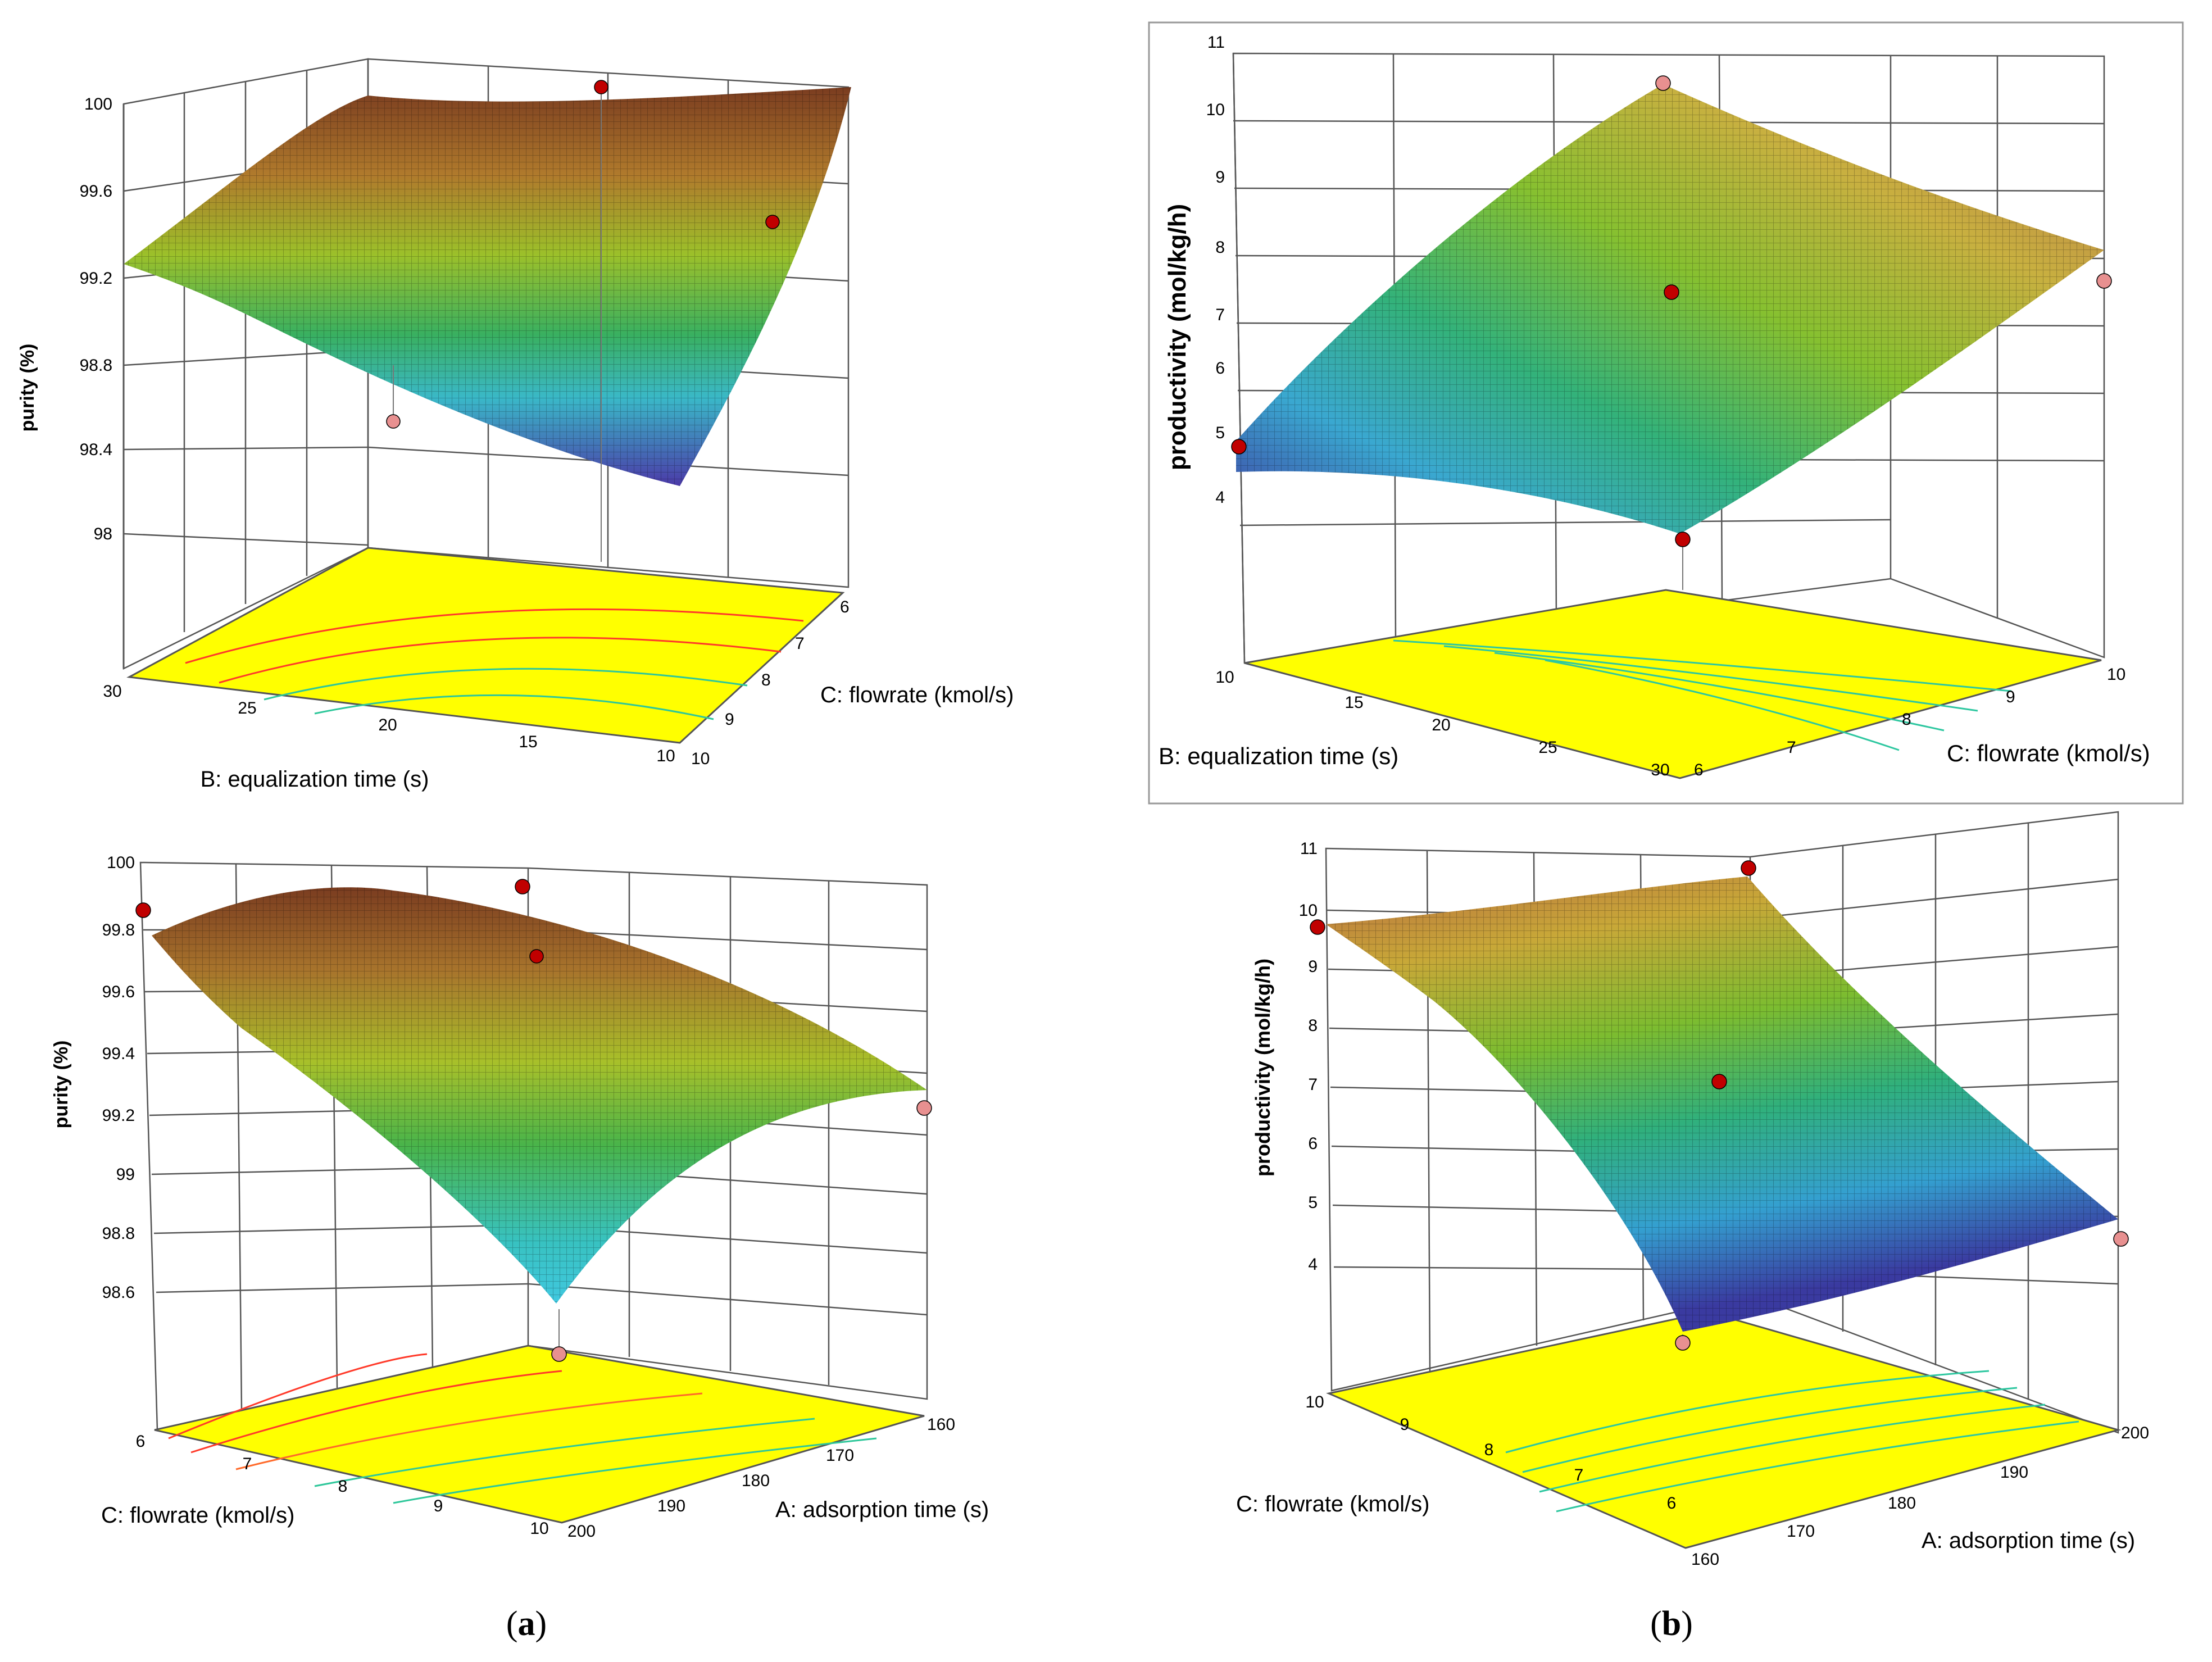 This screenshot has height=1662, width=2212. What do you see at coordinates (96, 450) in the screenshot?
I see `z-tick: 98.4` at bounding box center [96, 450].